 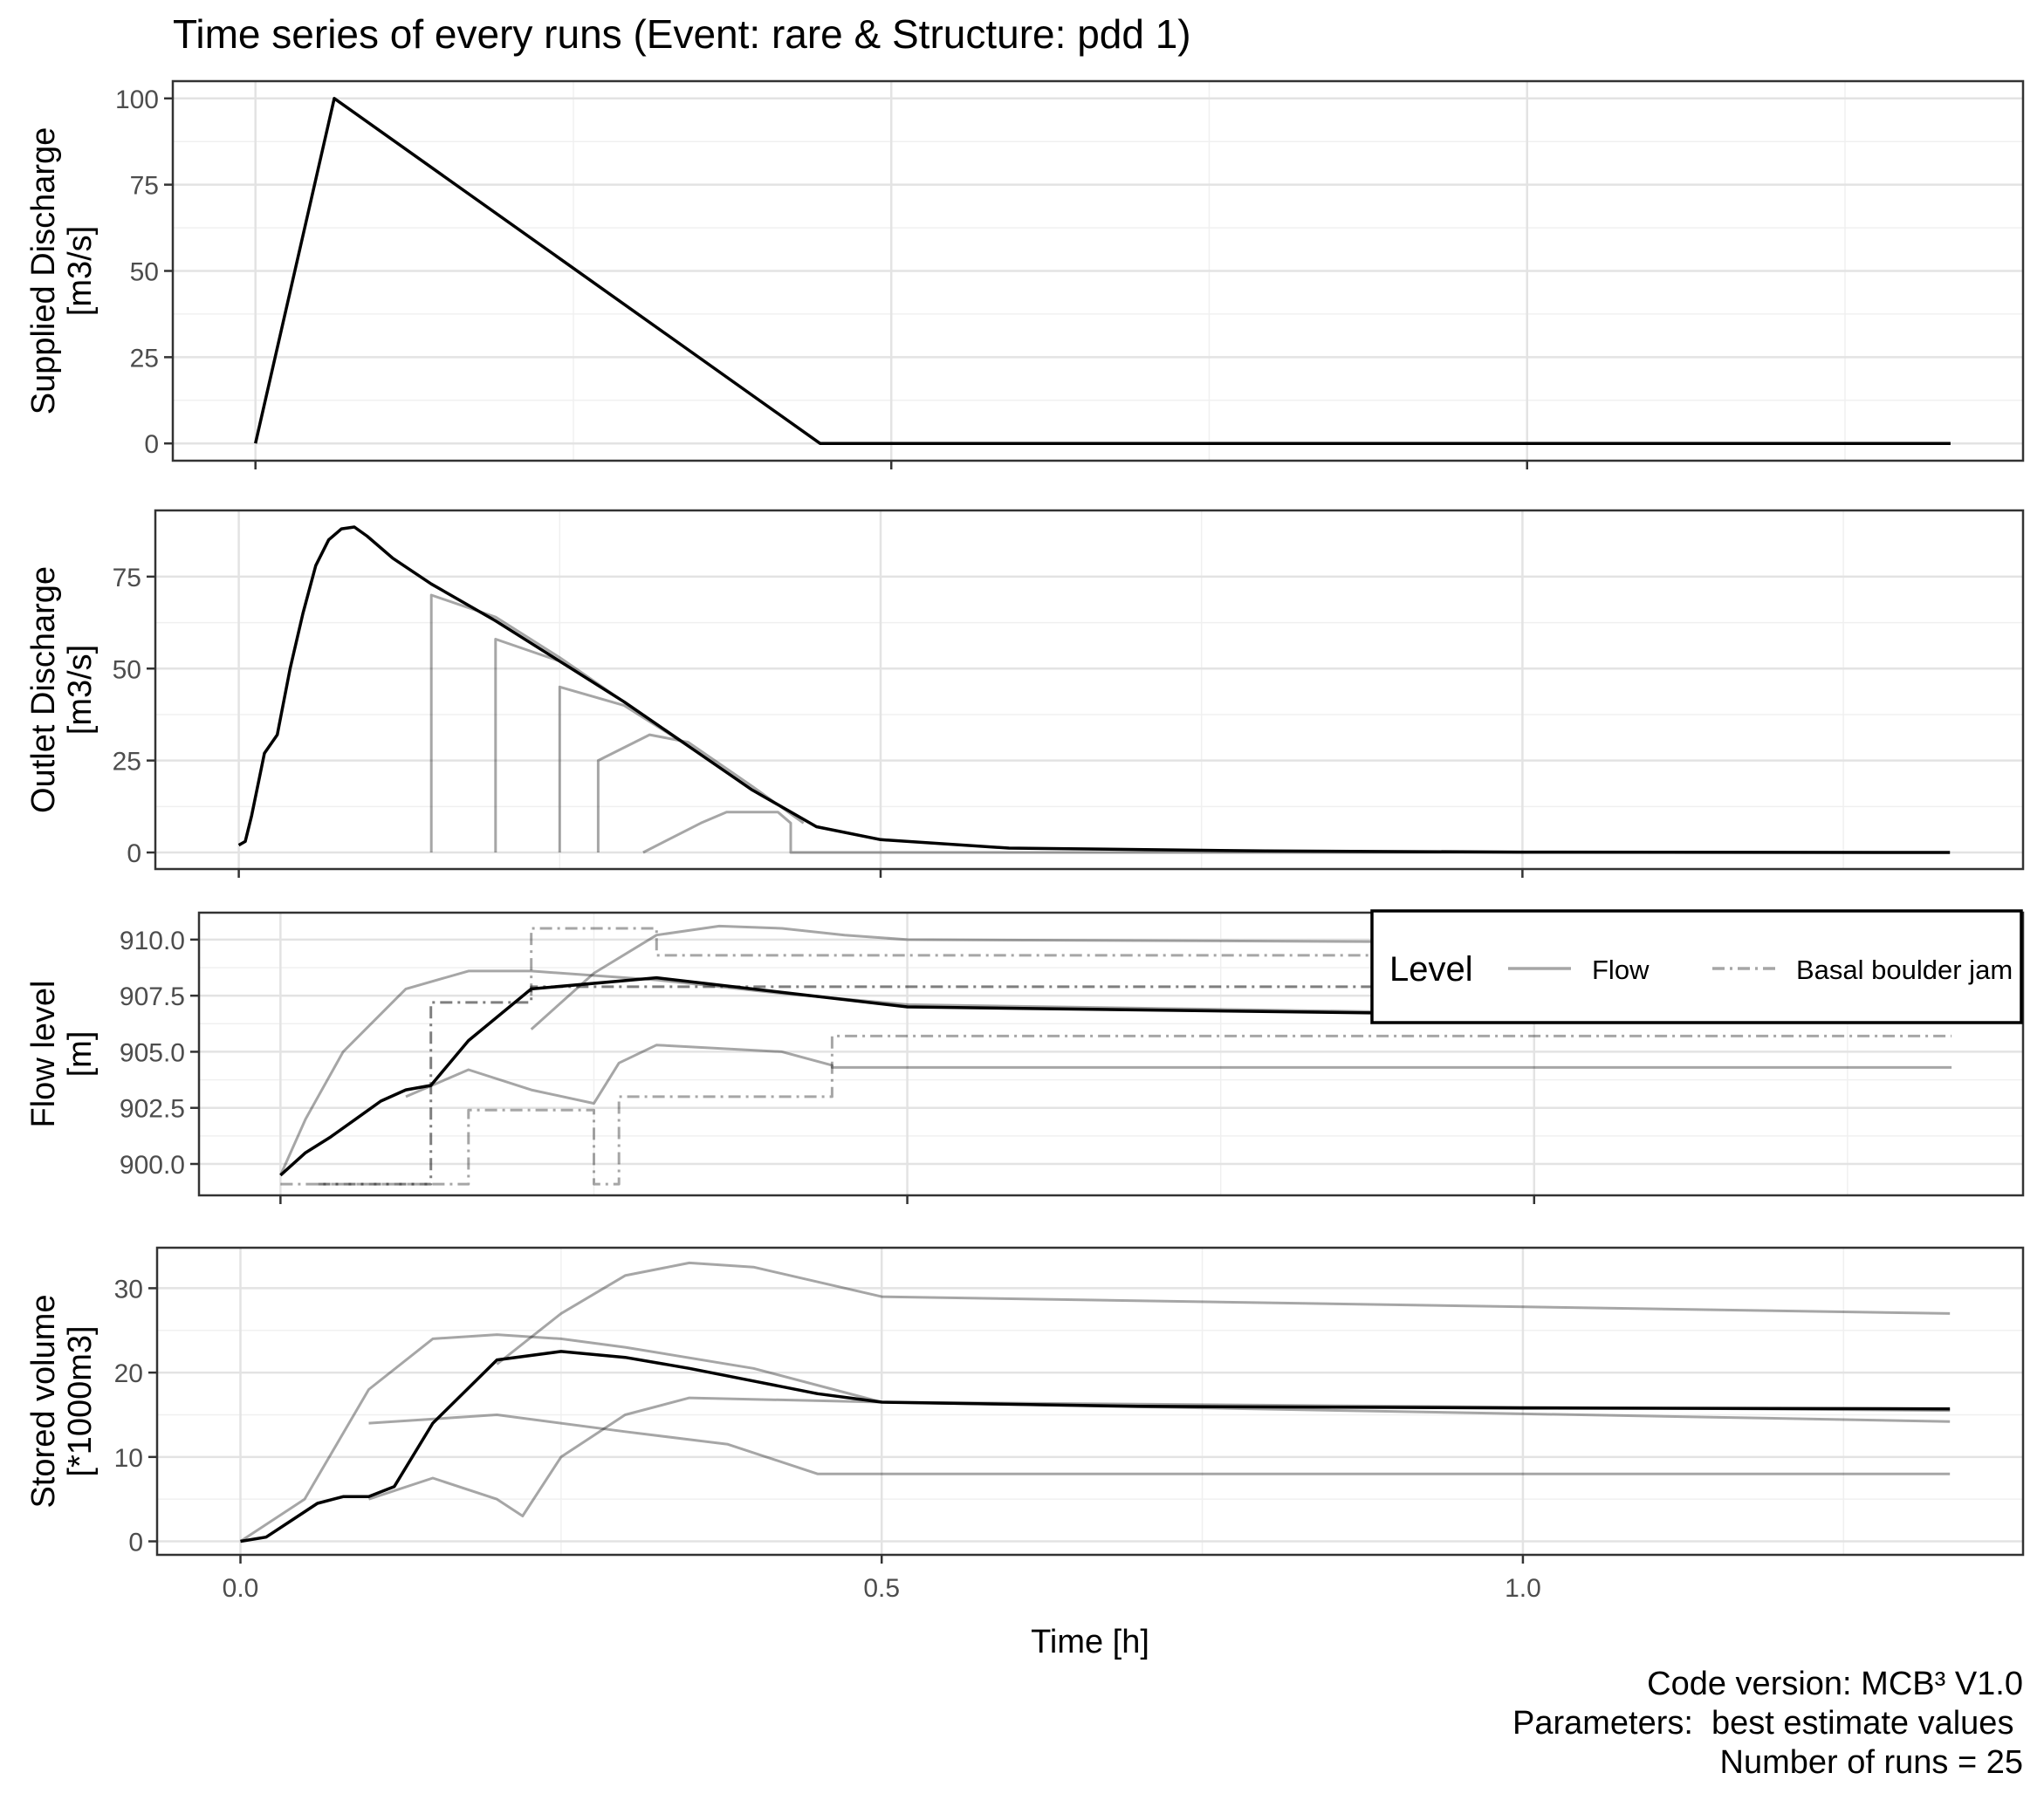 I want to click on y-tick-label: 30, so click(x=128, y=1289).